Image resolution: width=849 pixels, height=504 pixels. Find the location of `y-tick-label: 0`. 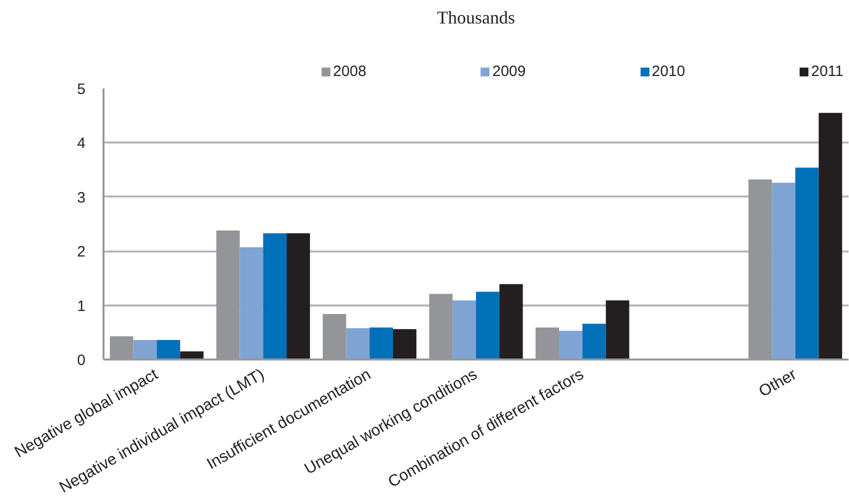

y-tick-label: 0 is located at coordinates (81, 360).